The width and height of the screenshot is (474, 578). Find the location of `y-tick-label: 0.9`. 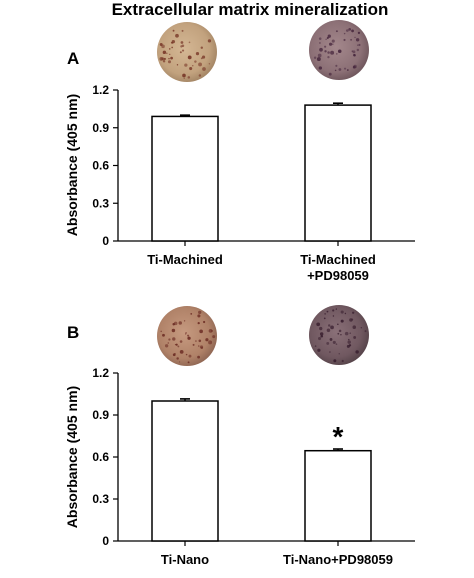

y-tick-label: 0.9 is located at coordinates (100, 415).